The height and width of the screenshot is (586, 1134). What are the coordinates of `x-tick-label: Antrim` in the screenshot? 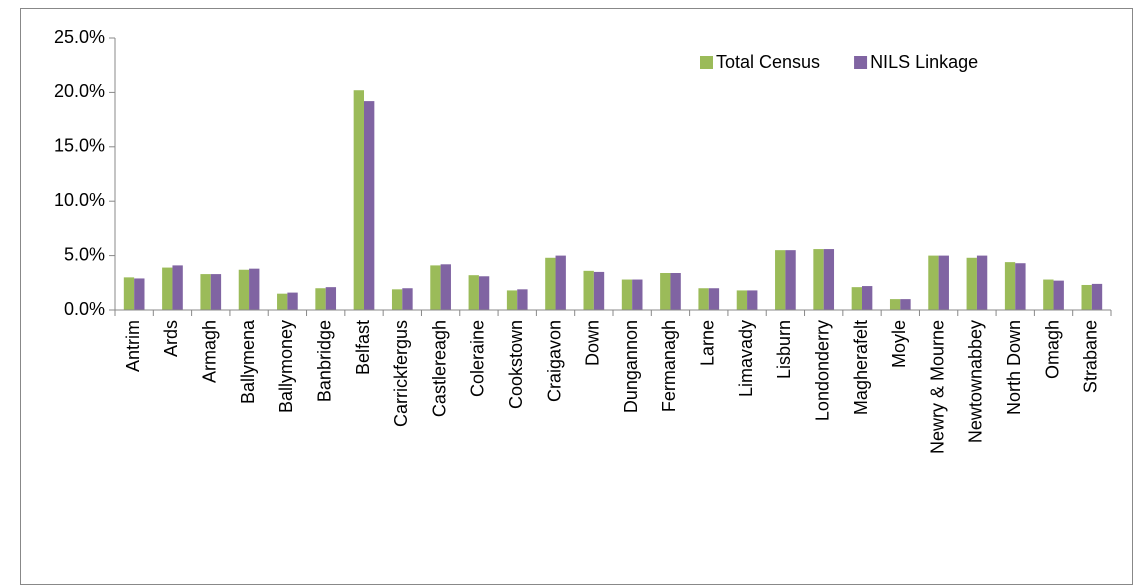 It's located at (133, 346).